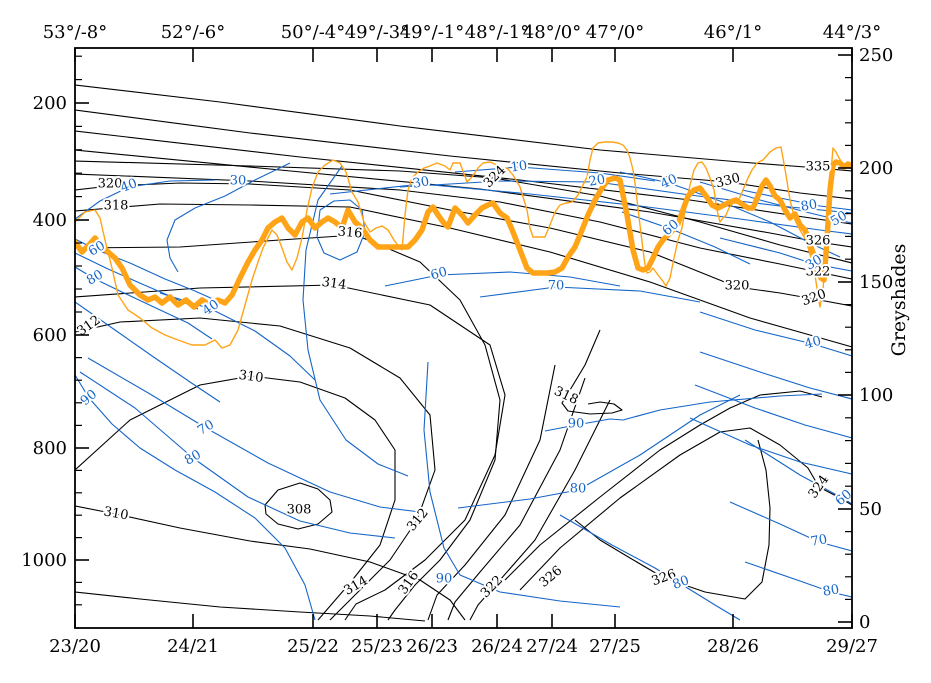 The width and height of the screenshot is (931, 683). What do you see at coordinates (818, 167) in the screenshot?
I see `theta-contour-label: 335` at bounding box center [818, 167].